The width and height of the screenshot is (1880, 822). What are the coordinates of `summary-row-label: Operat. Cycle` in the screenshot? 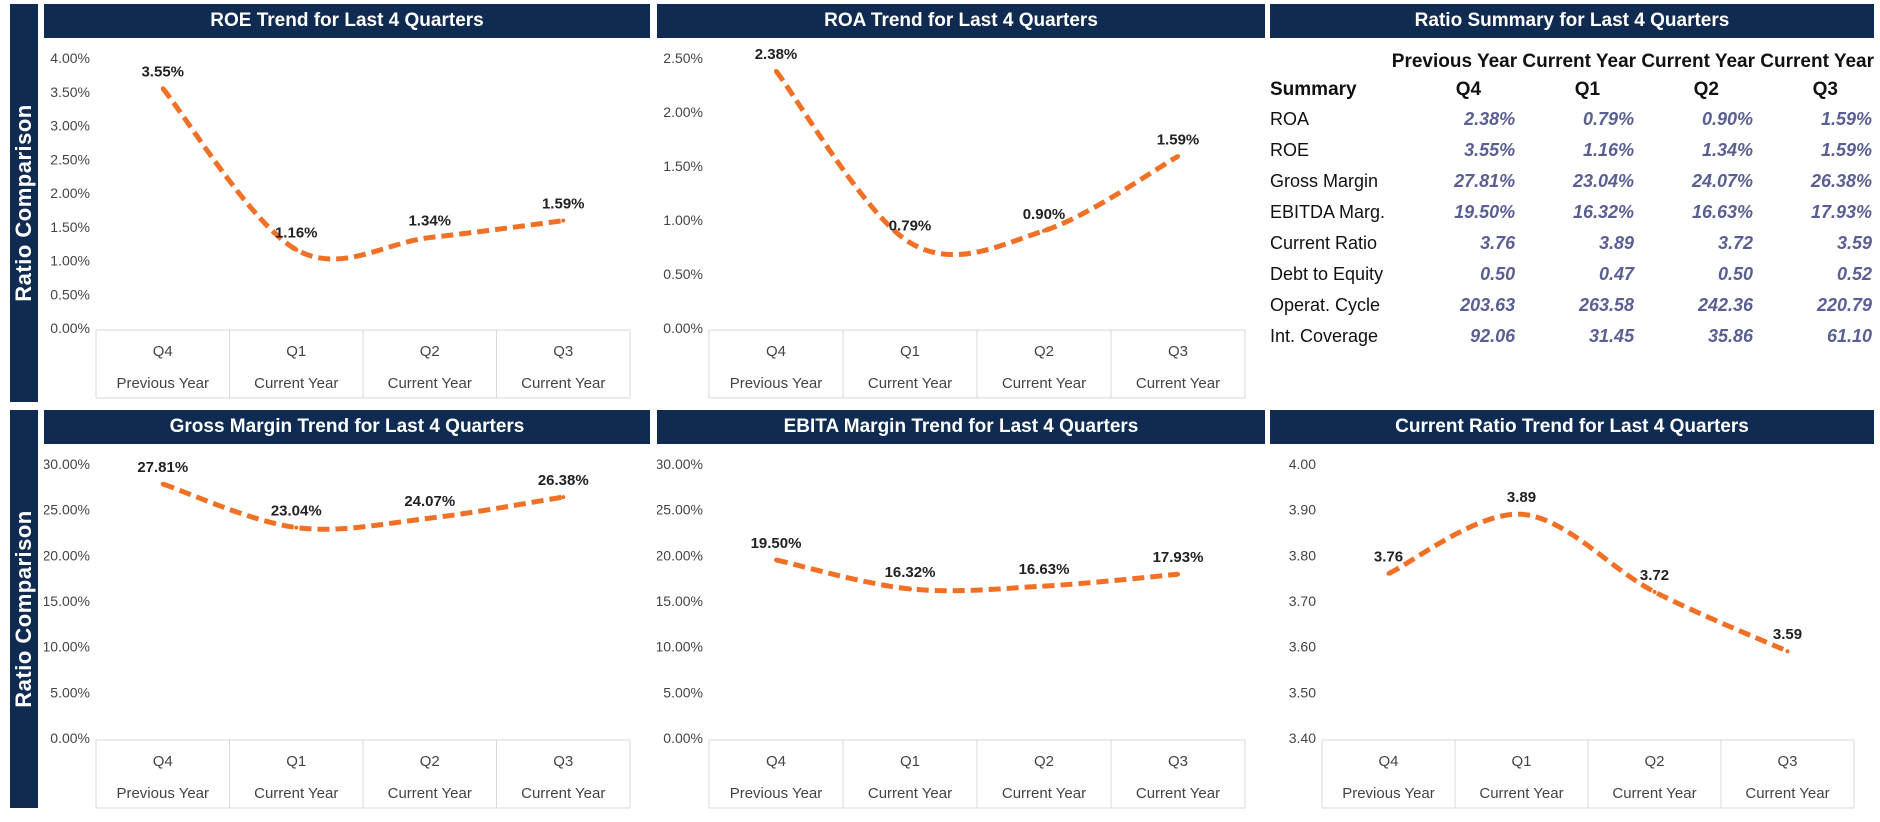 It's located at (1325, 305).